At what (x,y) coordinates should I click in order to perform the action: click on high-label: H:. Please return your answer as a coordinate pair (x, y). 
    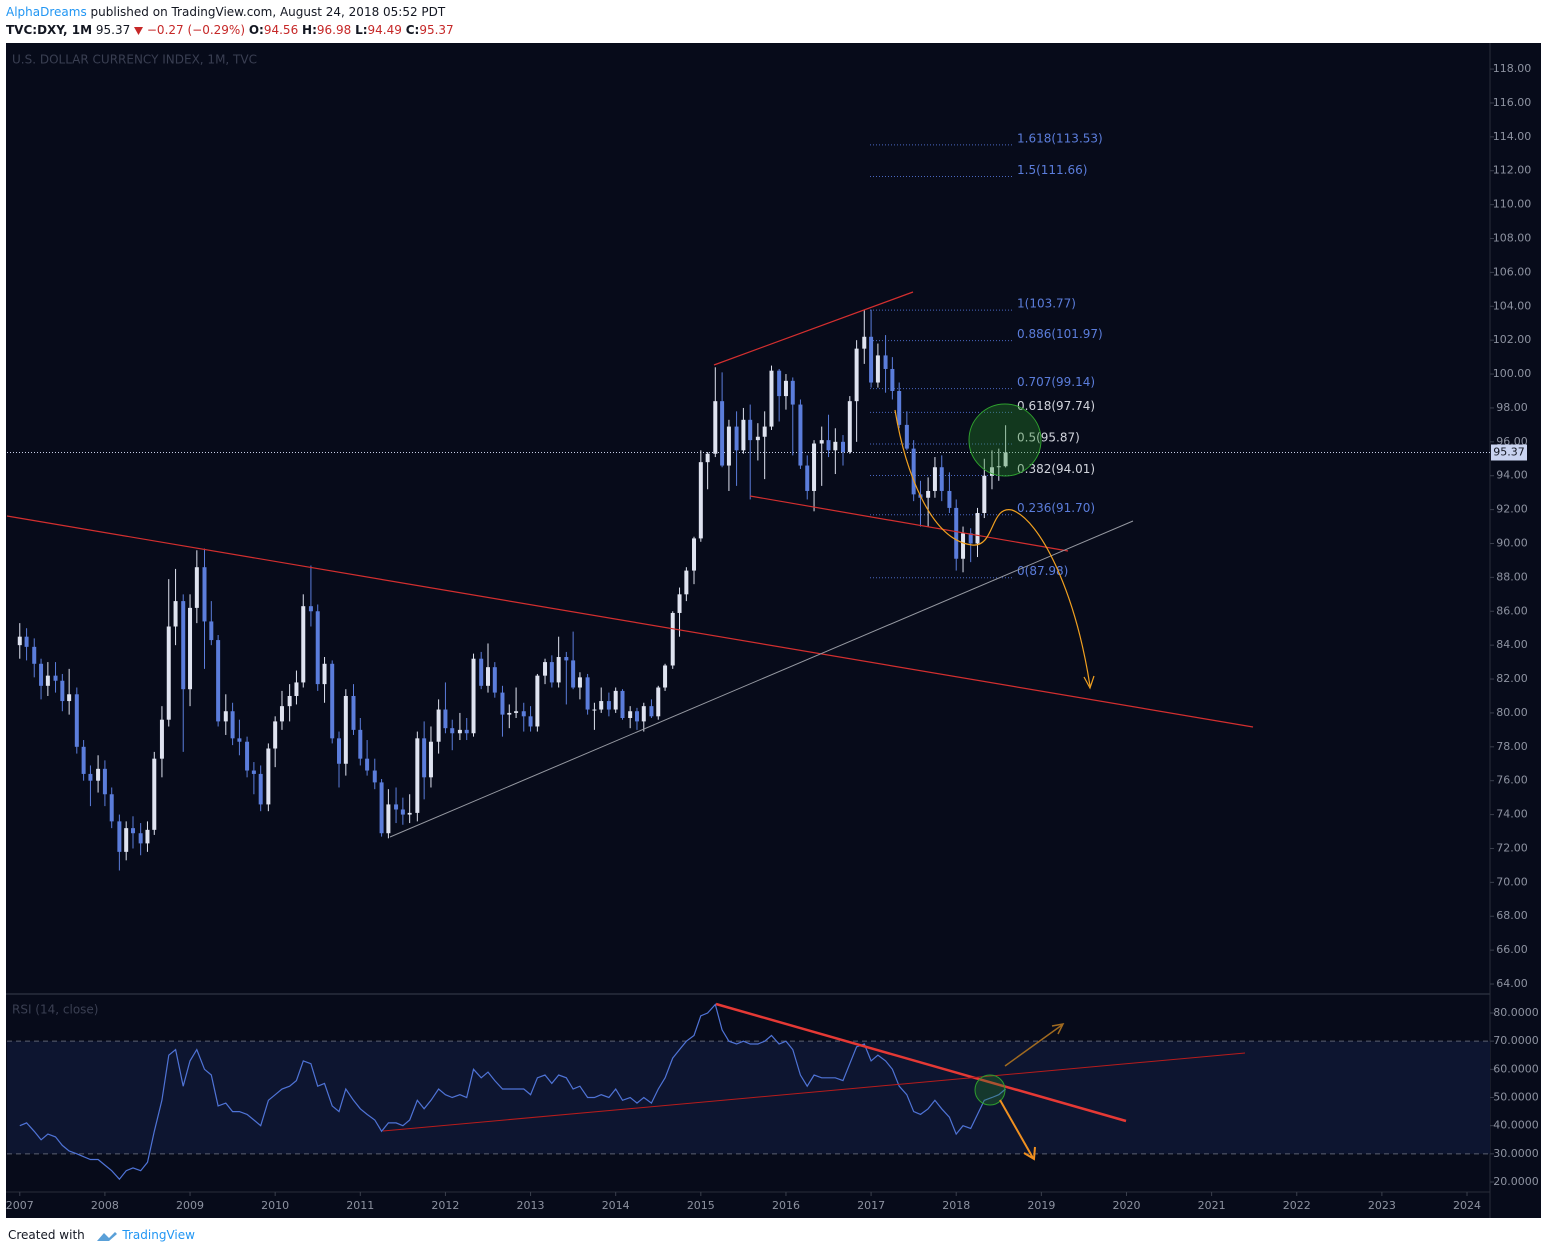
    Looking at the image, I should click on (309, 30).